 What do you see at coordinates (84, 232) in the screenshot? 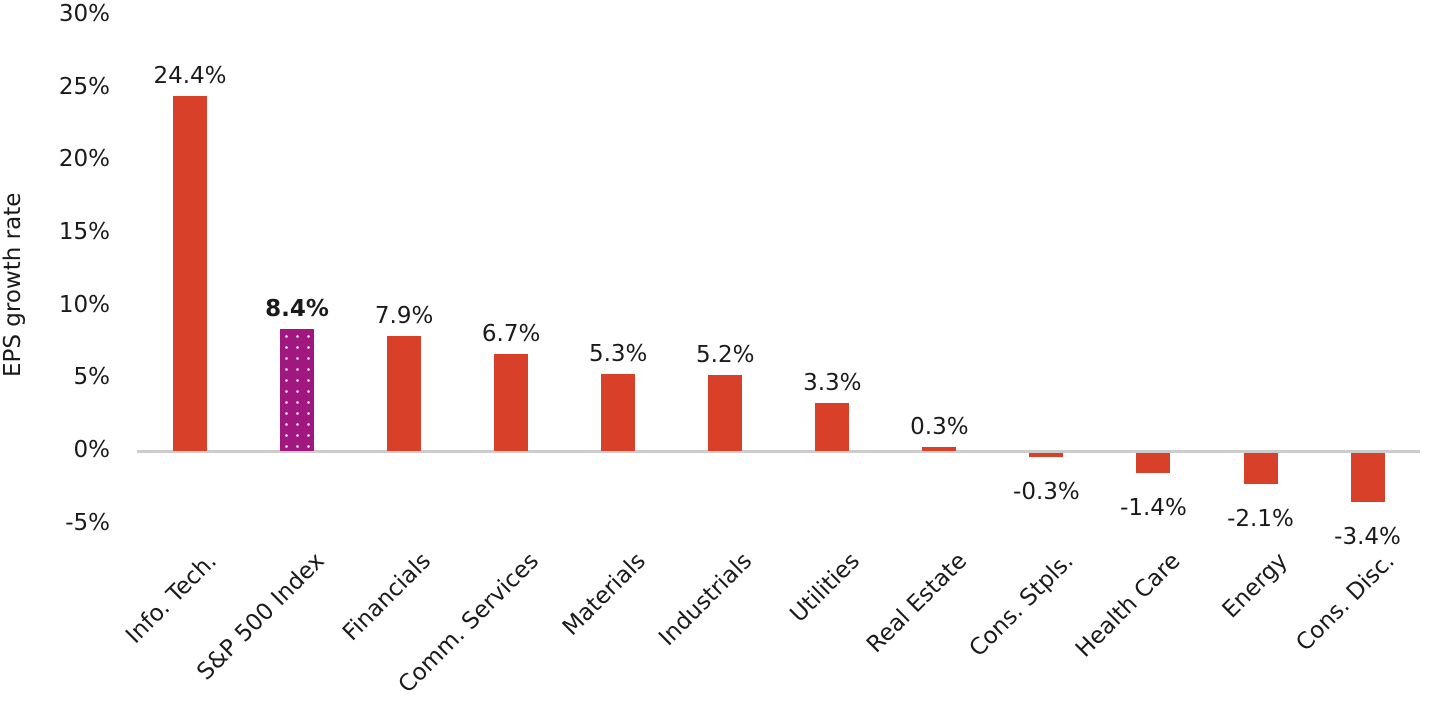
I see `y-tick-label: 15%` at bounding box center [84, 232].